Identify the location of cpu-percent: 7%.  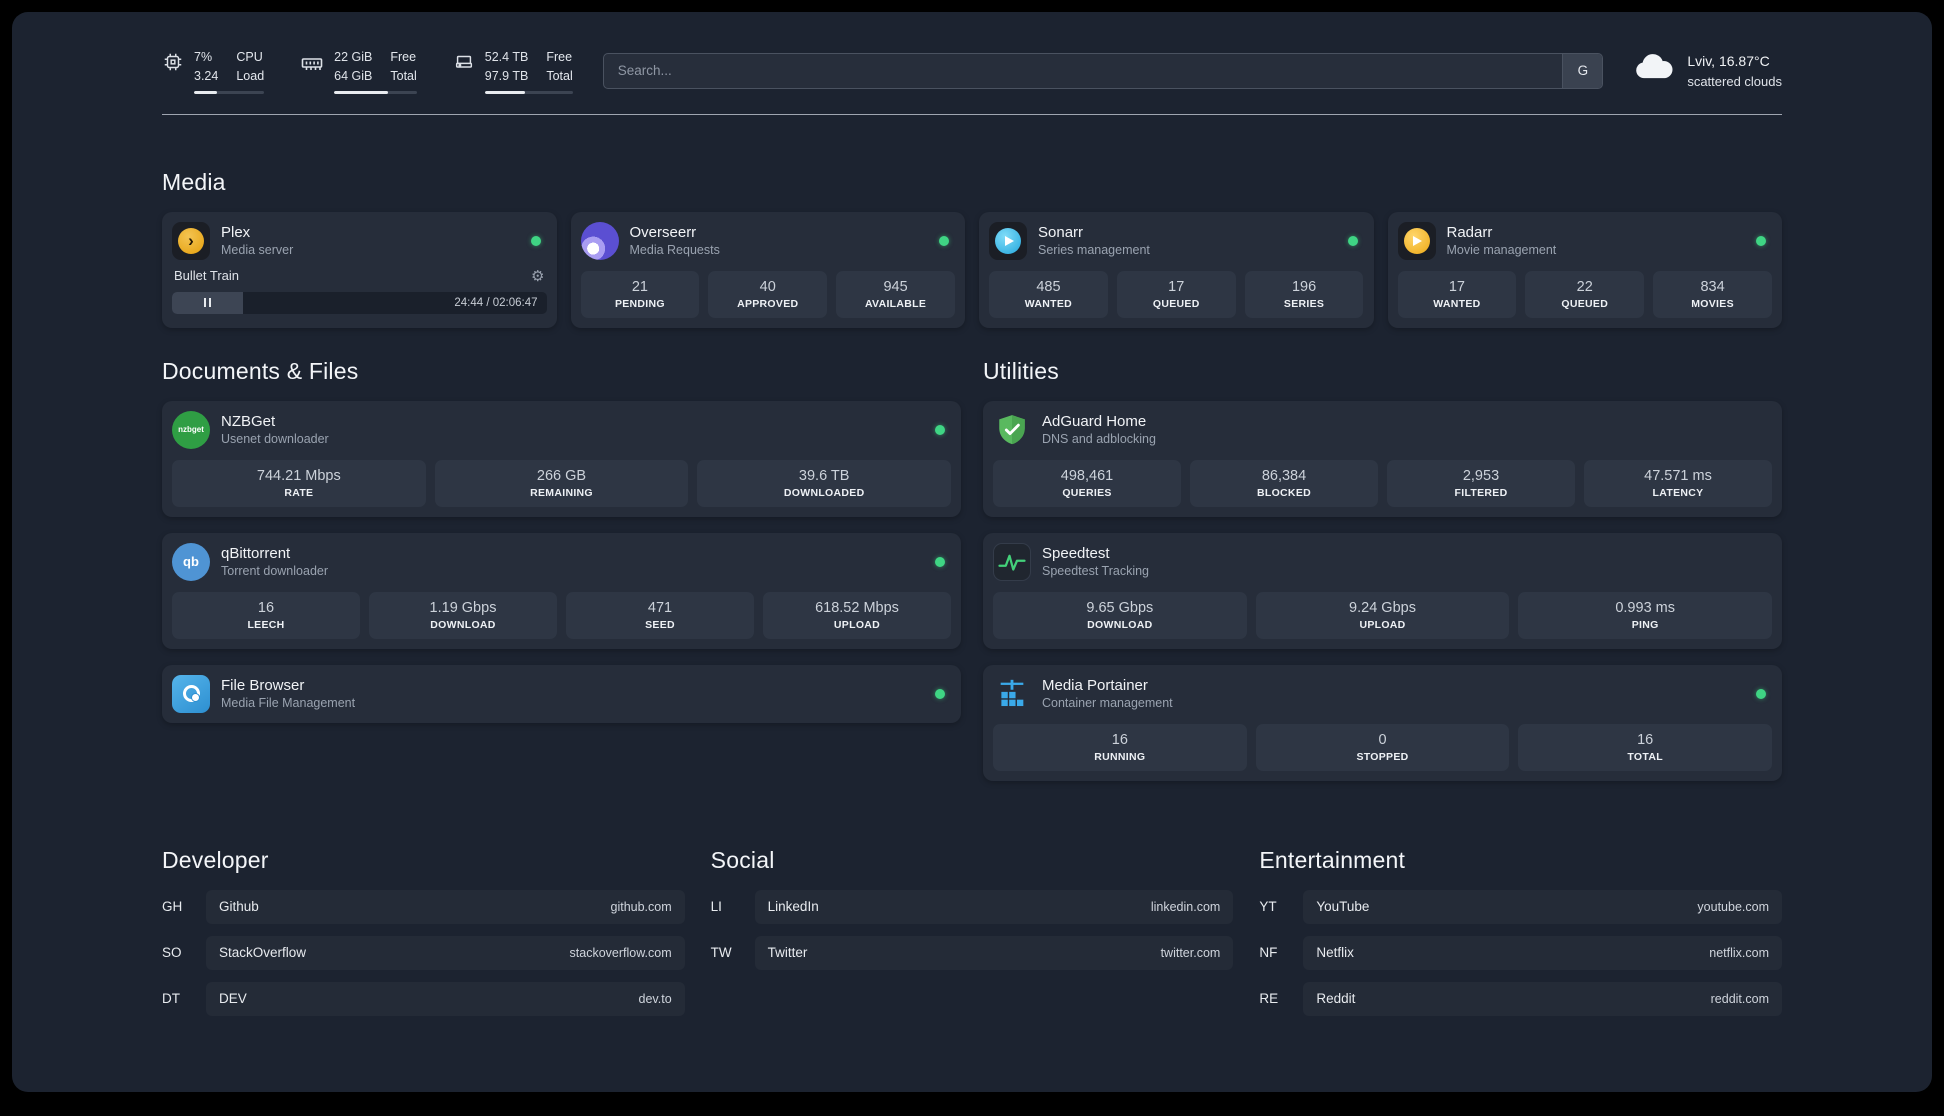
(203, 57).